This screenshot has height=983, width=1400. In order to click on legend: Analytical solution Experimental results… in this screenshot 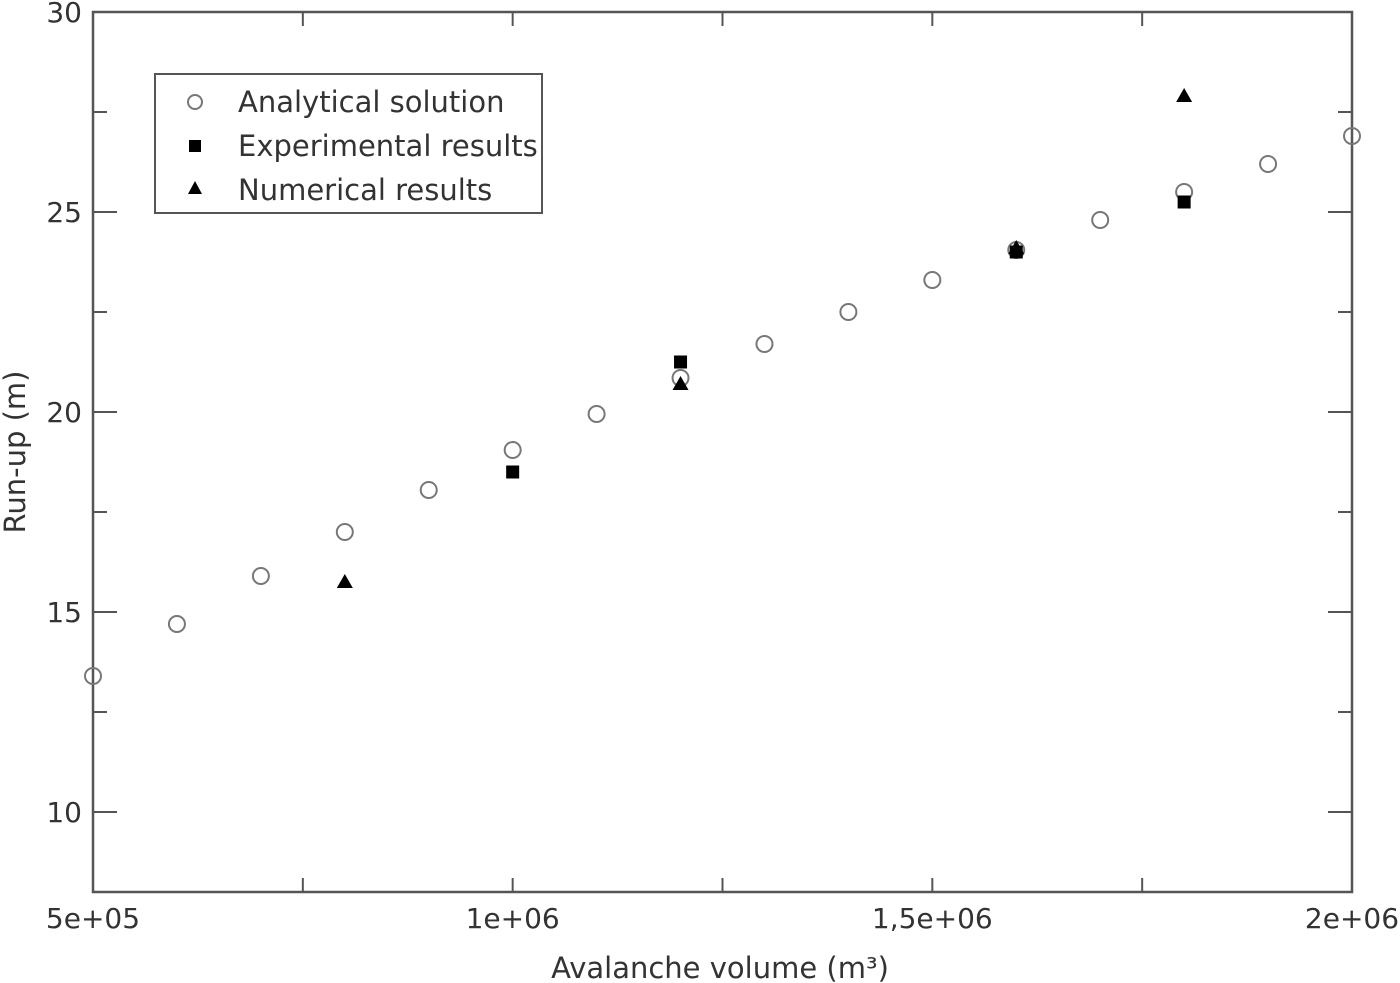, I will do `click(348, 143)`.